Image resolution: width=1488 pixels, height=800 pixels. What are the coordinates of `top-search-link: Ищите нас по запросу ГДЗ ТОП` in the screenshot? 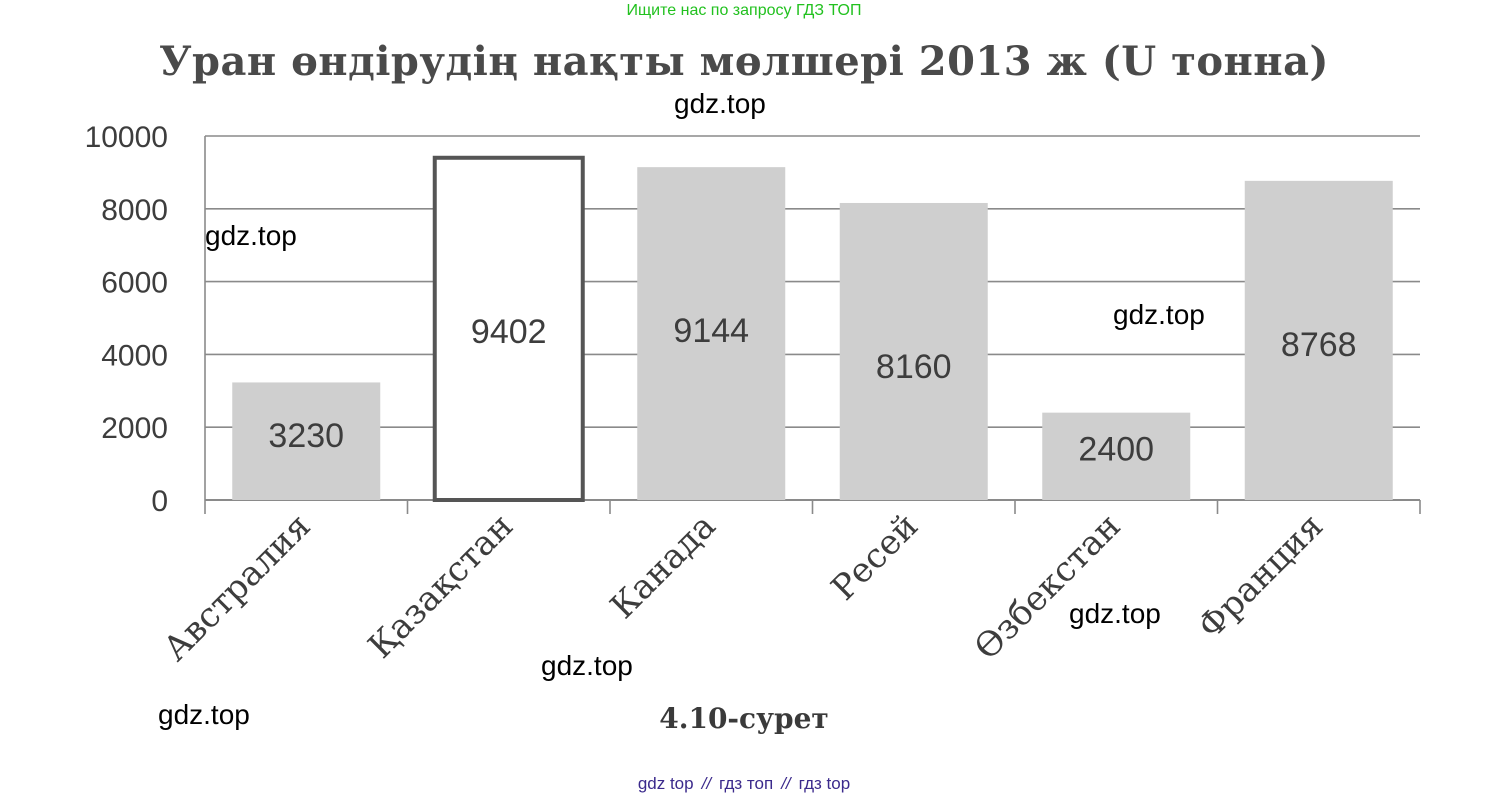 It's located at (744, 10).